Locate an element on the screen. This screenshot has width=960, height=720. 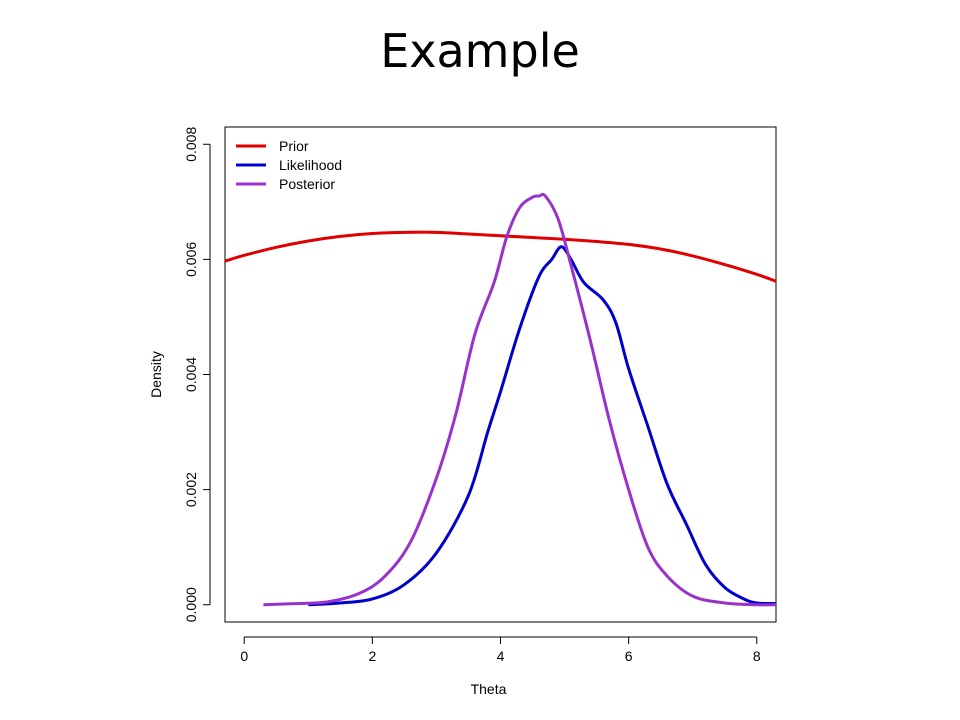
y-tick-label: 0.008 is located at coordinates (191, 144).